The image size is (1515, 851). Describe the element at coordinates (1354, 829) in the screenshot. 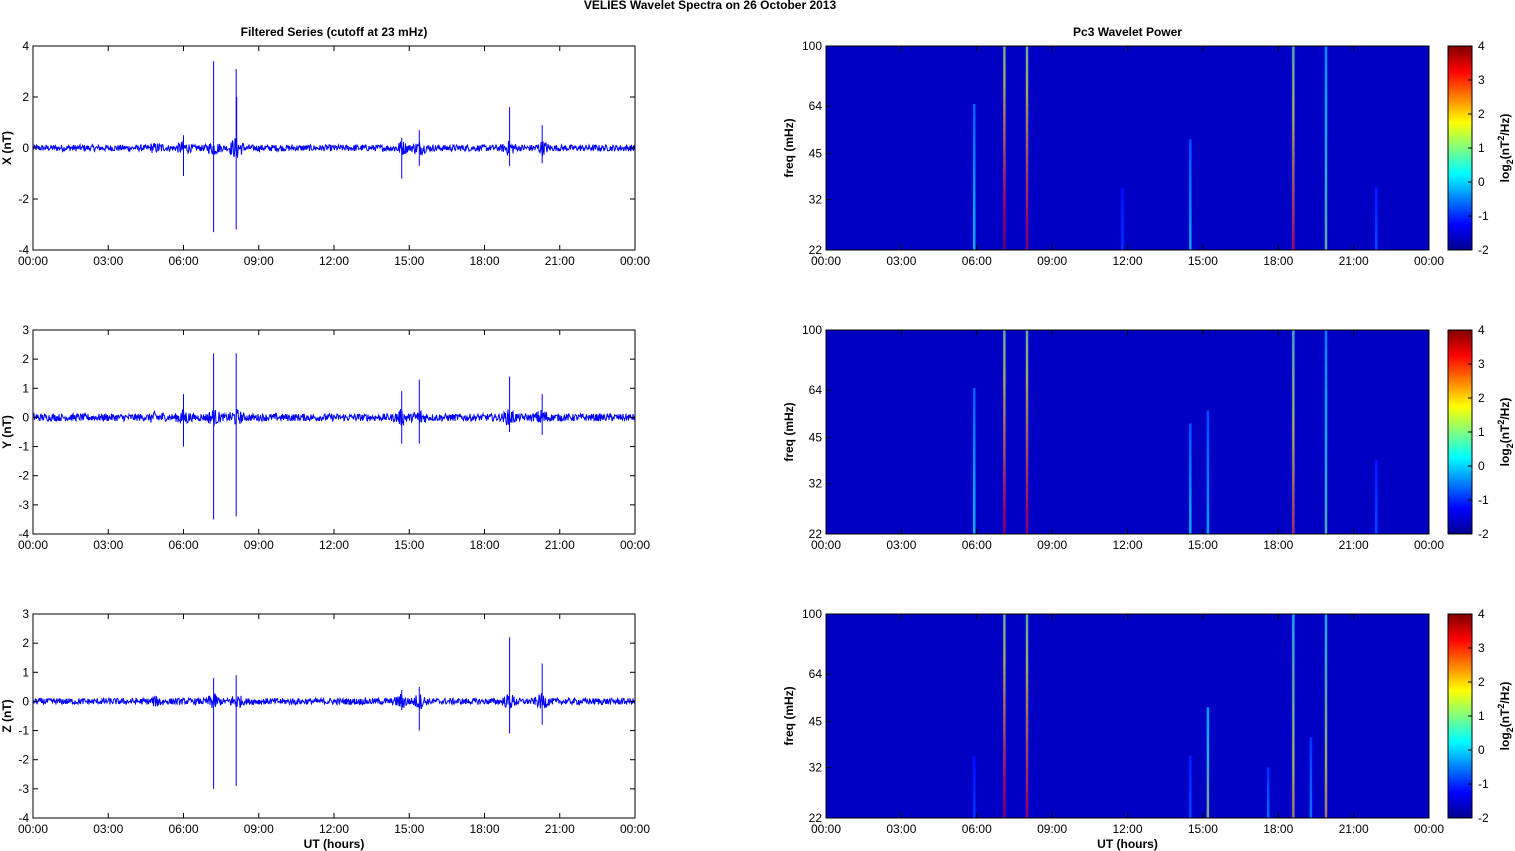

I see `x-tick-label: 21:00` at that location.